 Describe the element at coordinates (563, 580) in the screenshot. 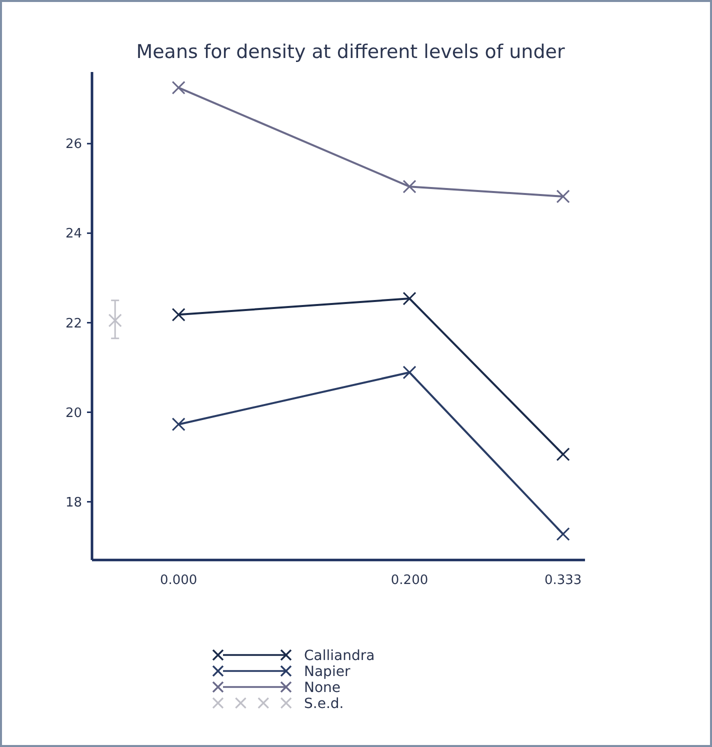

I see `x-tick-label: 0.333` at that location.